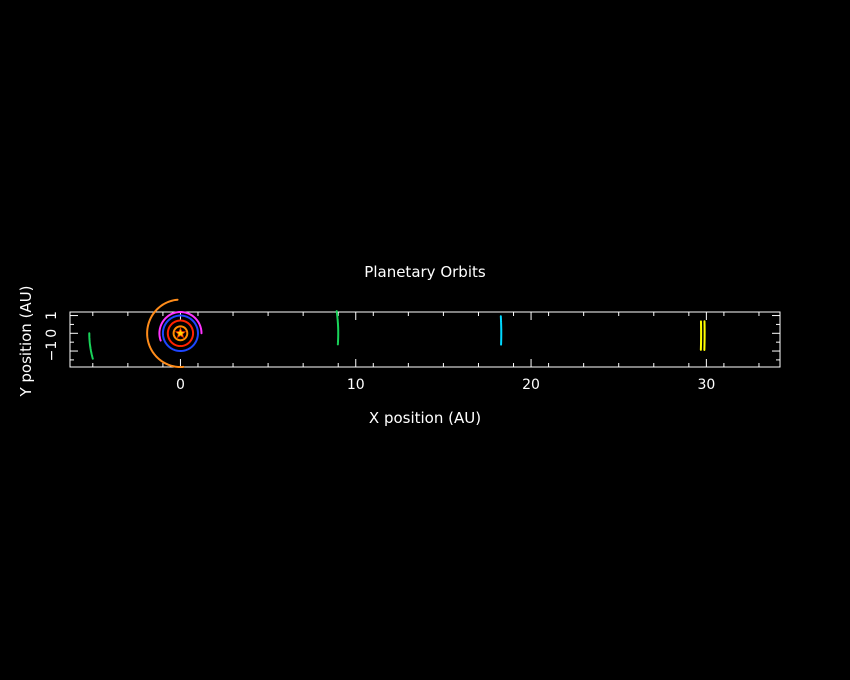 Image resolution: width=850 pixels, height=680 pixels. What do you see at coordinates (52, 315) in the screenshot?
I see `y-tick-label: 1` at bounding box center [52, 315].